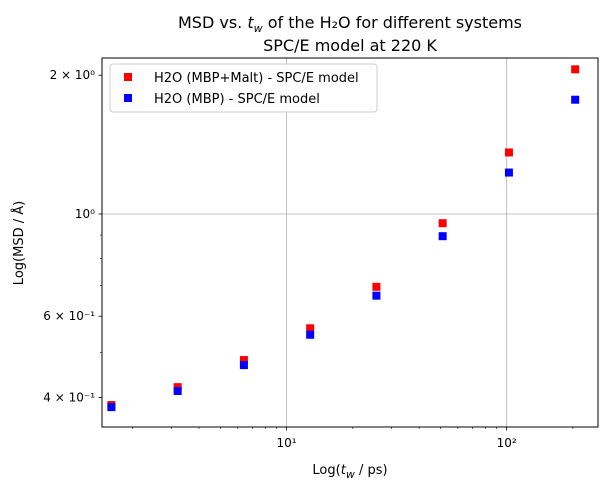  Describe the element at coordinates (350, 45) in the screenshot. I see `chart-title-line2: SPC/E model at 220 K` at that location.